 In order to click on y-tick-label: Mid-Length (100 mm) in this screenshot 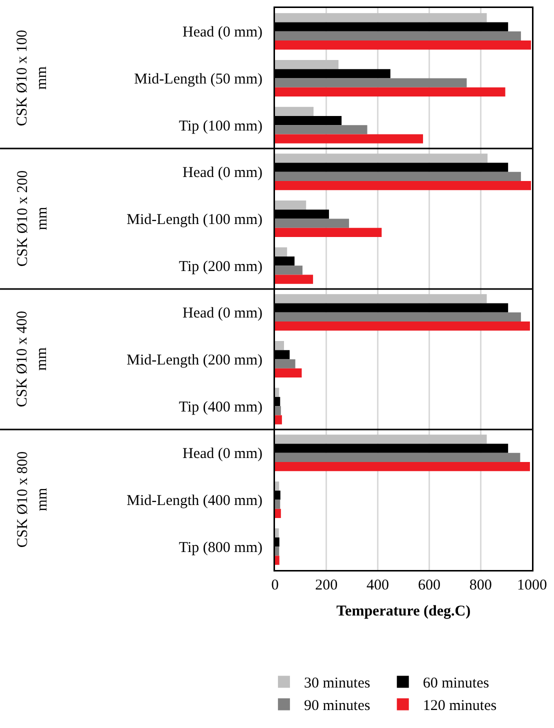, I will do `click(194, 220)`.